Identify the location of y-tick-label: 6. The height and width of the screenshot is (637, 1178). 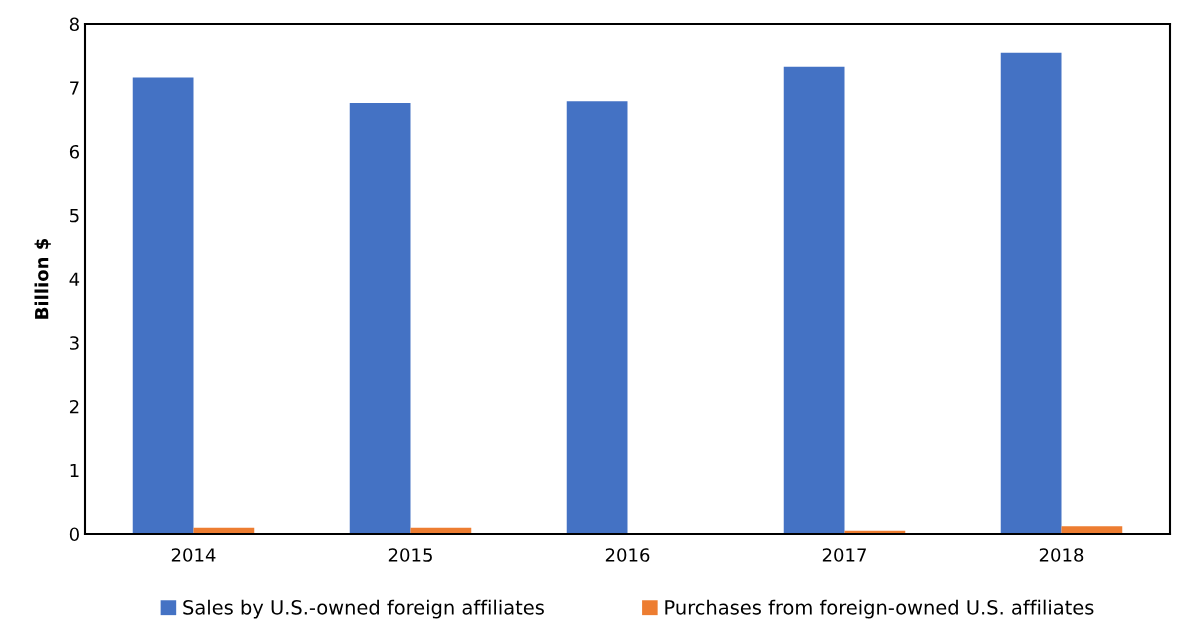
(74, 151).